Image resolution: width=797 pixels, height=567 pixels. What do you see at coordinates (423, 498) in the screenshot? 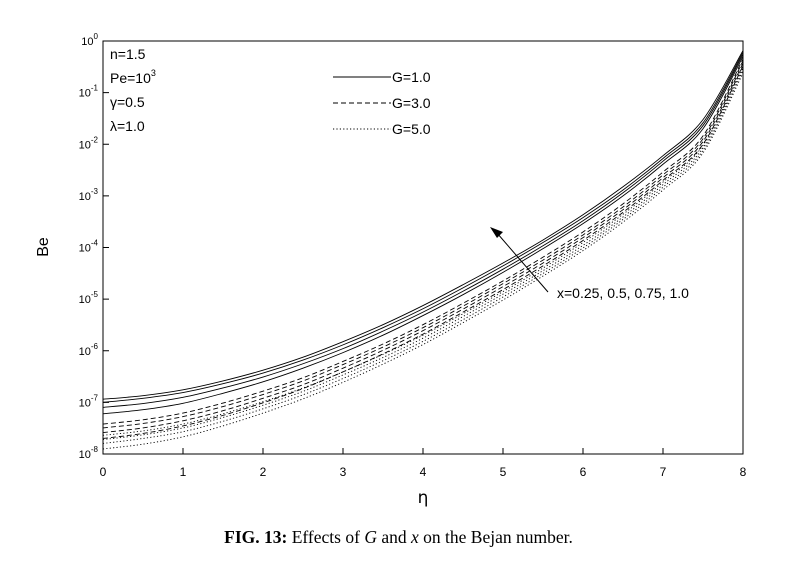
I see `x-axis-label: η` at bounding box center [423, 498].